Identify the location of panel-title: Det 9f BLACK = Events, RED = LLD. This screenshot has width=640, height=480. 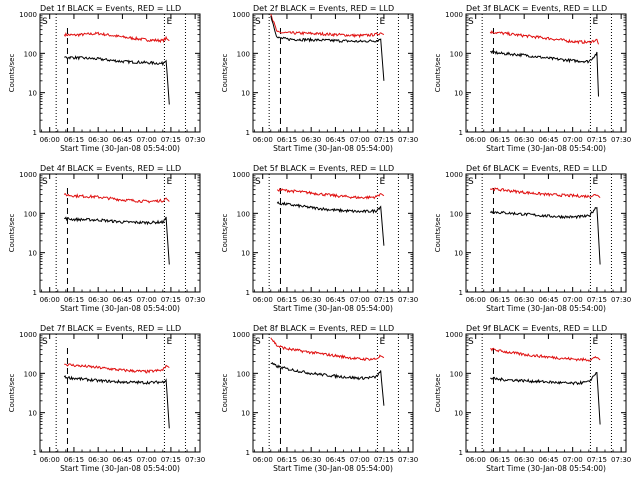
(536, 328).